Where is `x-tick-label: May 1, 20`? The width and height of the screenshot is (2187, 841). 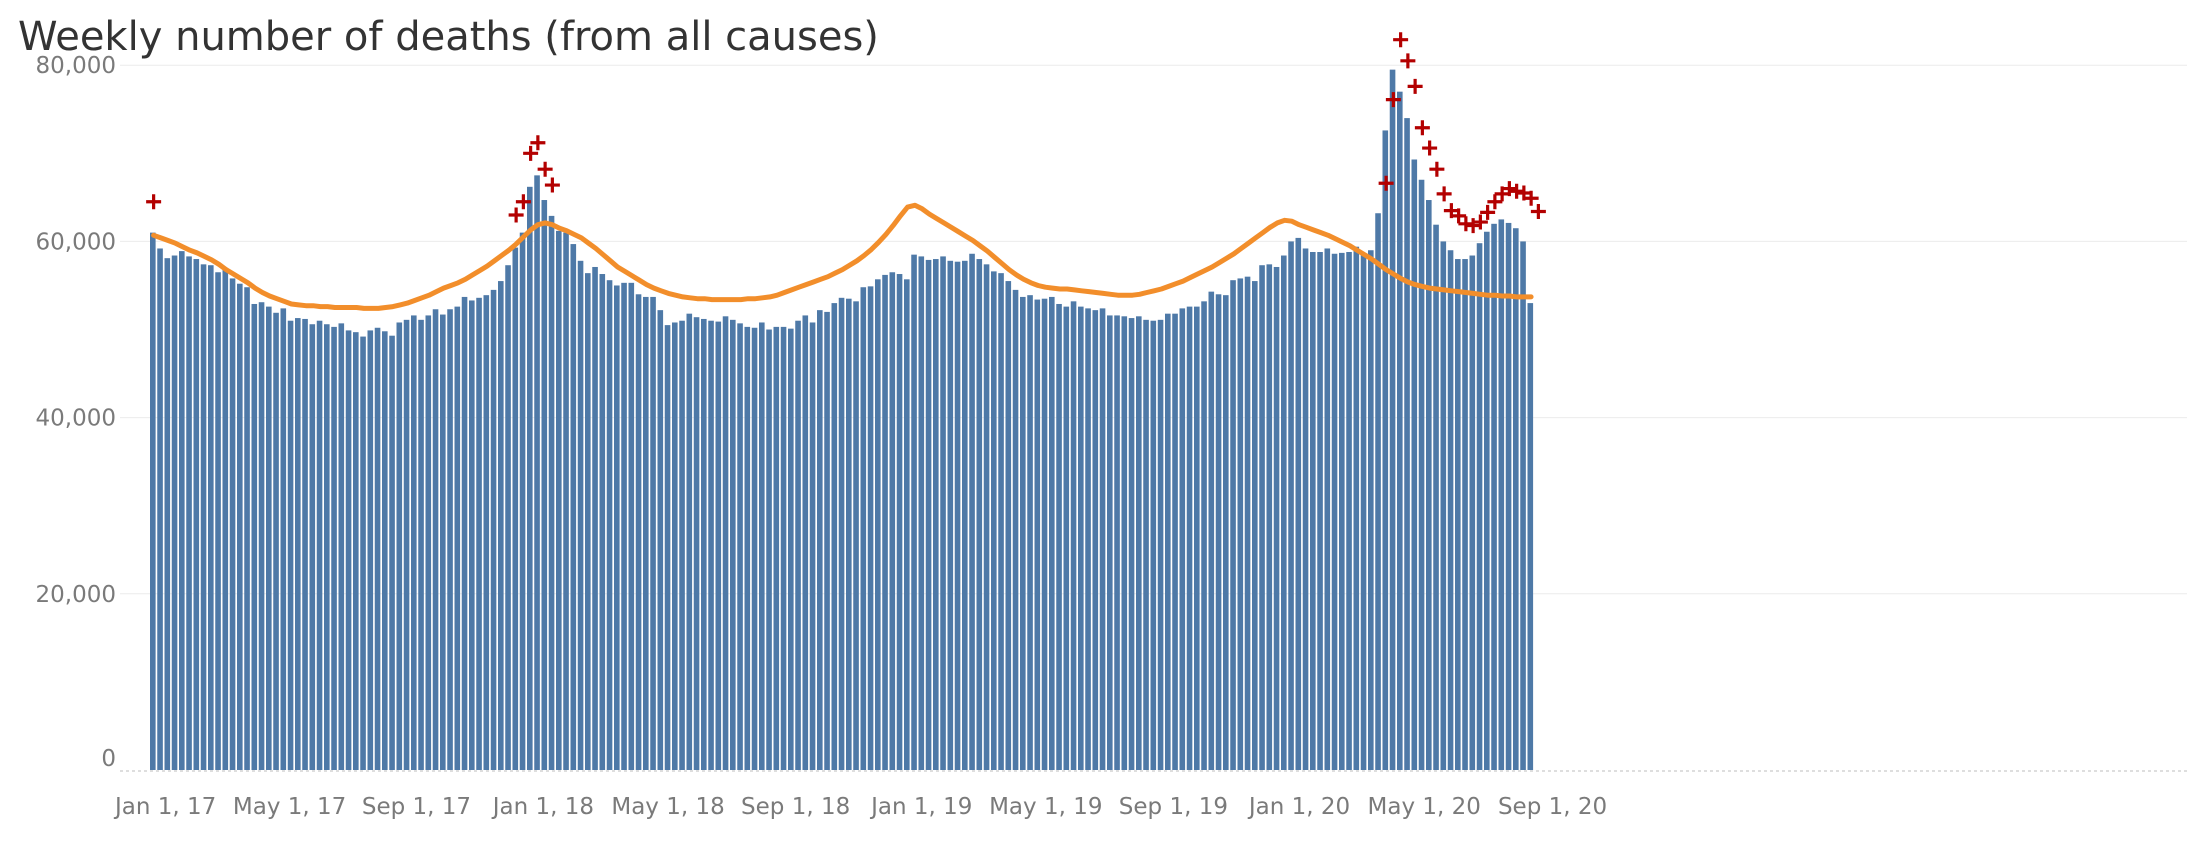
x-tick-label: May 1, 20 is located at coordinates (1424, 807).